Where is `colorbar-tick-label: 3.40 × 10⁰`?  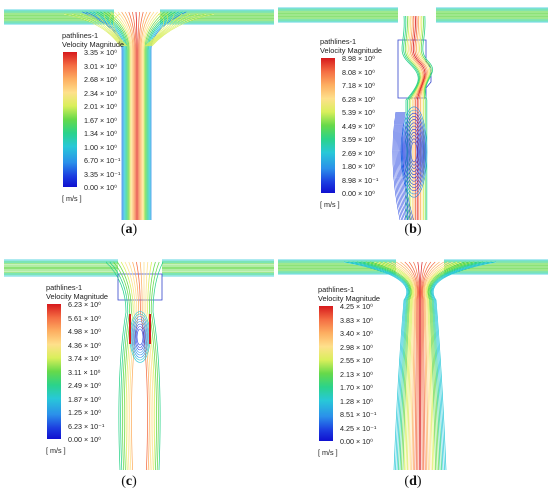 colorbar-tick-label: 3.40 × 10⁰ is located at coordinates (357, 333).